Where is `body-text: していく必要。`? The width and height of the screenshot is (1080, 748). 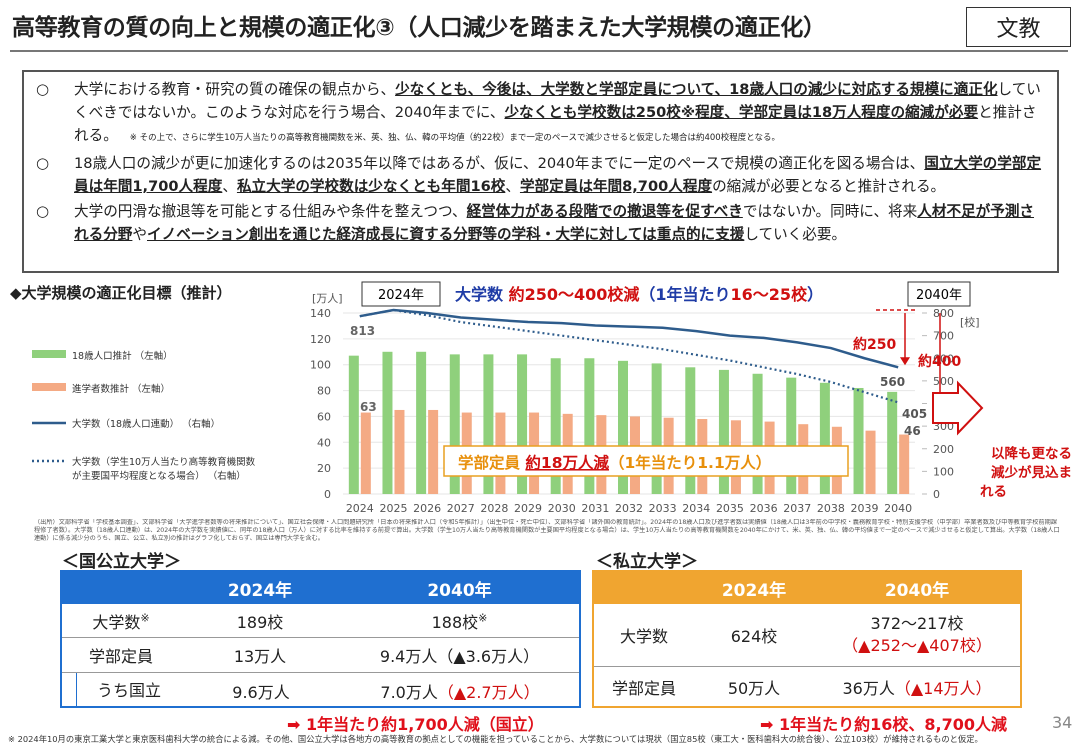
body-text: していく必要。 is located at coordinates (795, 234).